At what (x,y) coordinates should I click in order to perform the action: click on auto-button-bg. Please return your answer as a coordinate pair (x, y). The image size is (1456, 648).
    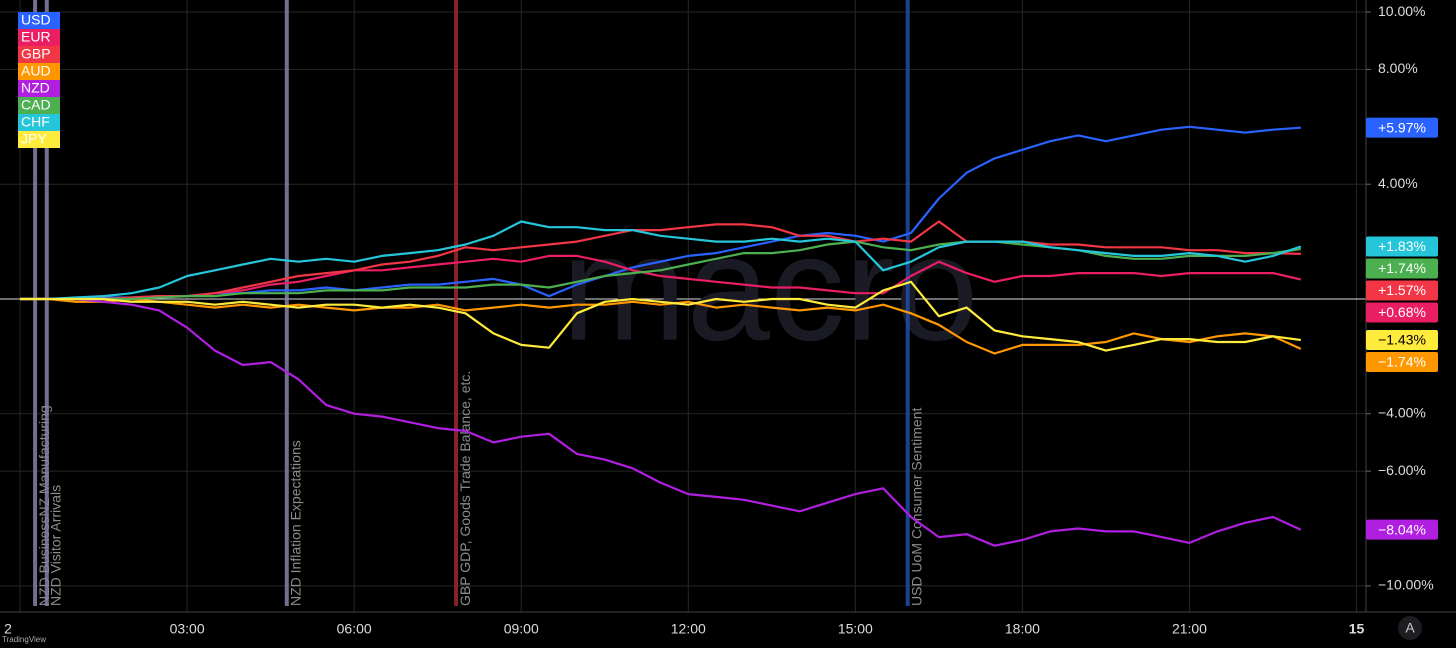
    Looking at the image, I should click on (1410, 628).